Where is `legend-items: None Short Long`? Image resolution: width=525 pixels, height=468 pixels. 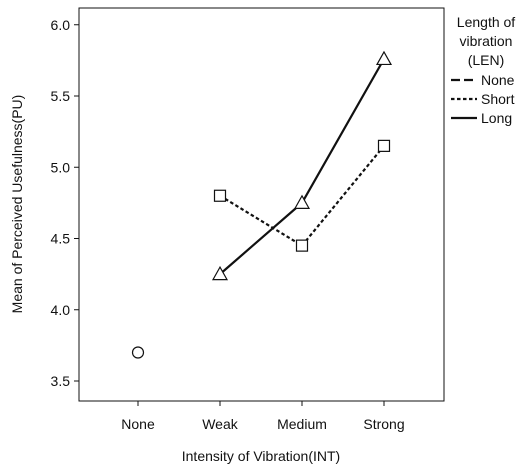 legend-items: None Short Long is located at coordinates (483, 99).